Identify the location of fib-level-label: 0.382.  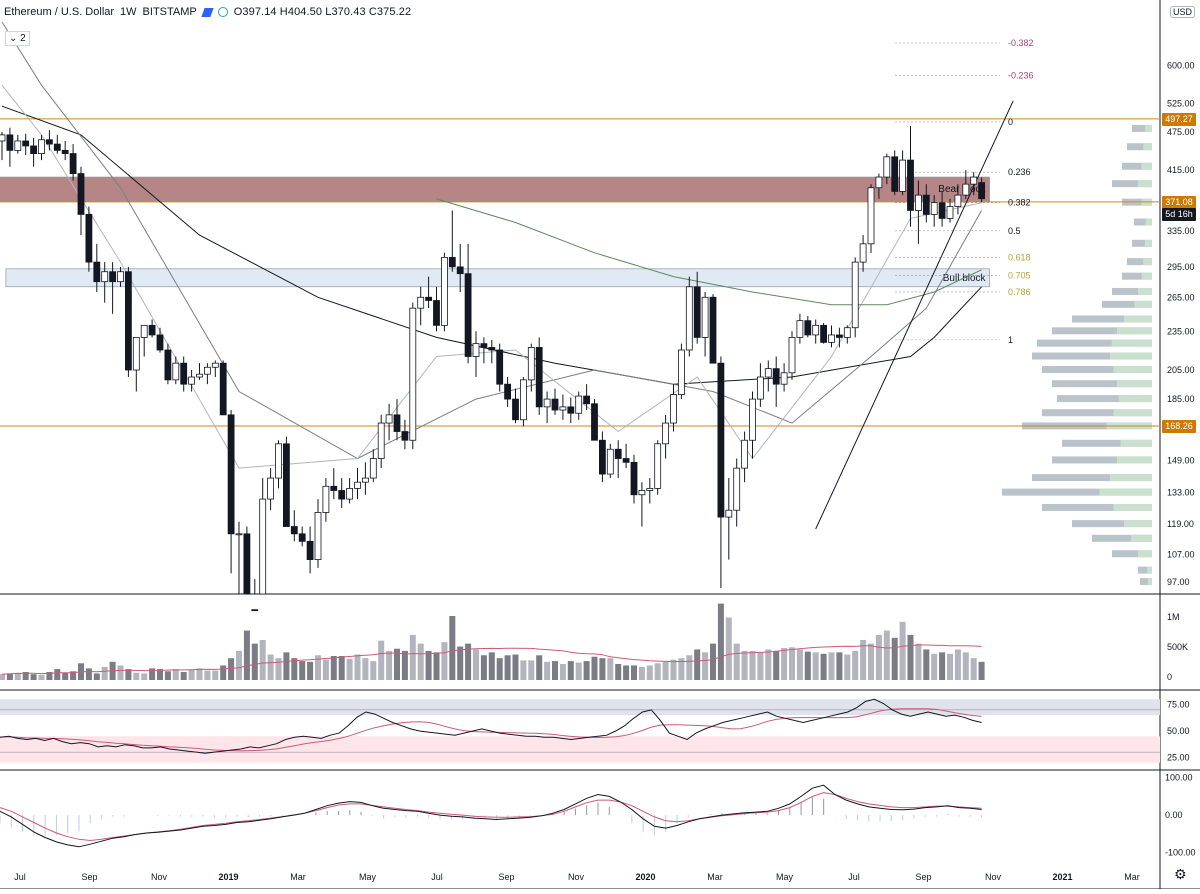
(1019, 203).